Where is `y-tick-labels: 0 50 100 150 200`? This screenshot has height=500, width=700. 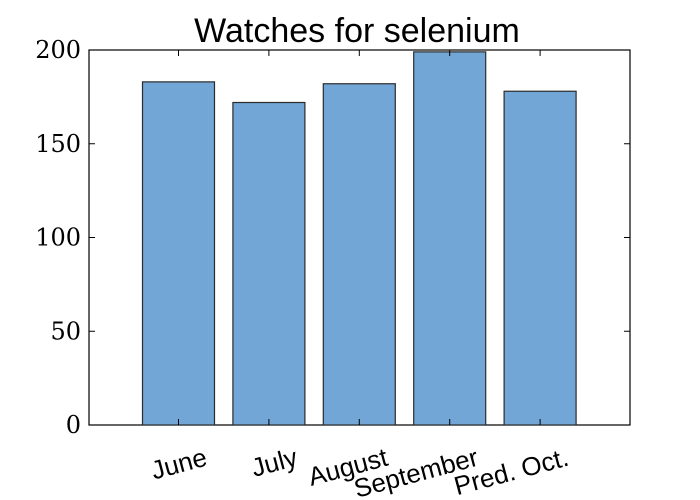
y-tick-labels: 0 50 100 150 200 is located at coordinates (58, 237).